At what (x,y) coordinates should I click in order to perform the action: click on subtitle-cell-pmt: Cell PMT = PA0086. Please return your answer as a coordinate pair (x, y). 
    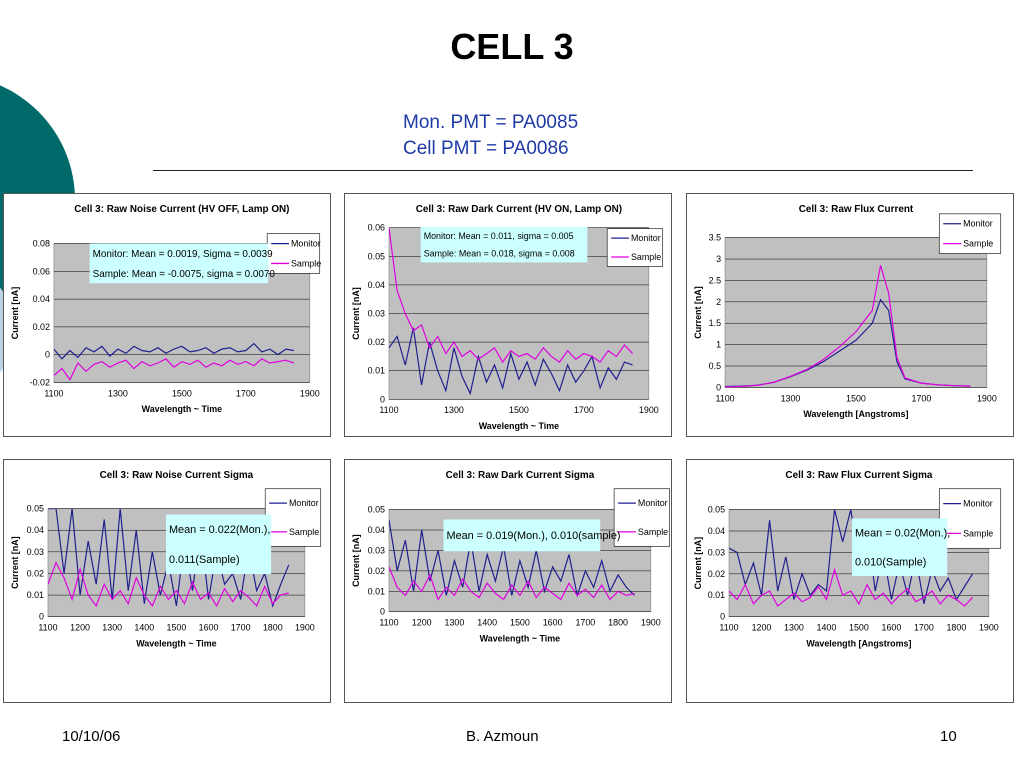
    Looking at the image, I should click on (486, 148).